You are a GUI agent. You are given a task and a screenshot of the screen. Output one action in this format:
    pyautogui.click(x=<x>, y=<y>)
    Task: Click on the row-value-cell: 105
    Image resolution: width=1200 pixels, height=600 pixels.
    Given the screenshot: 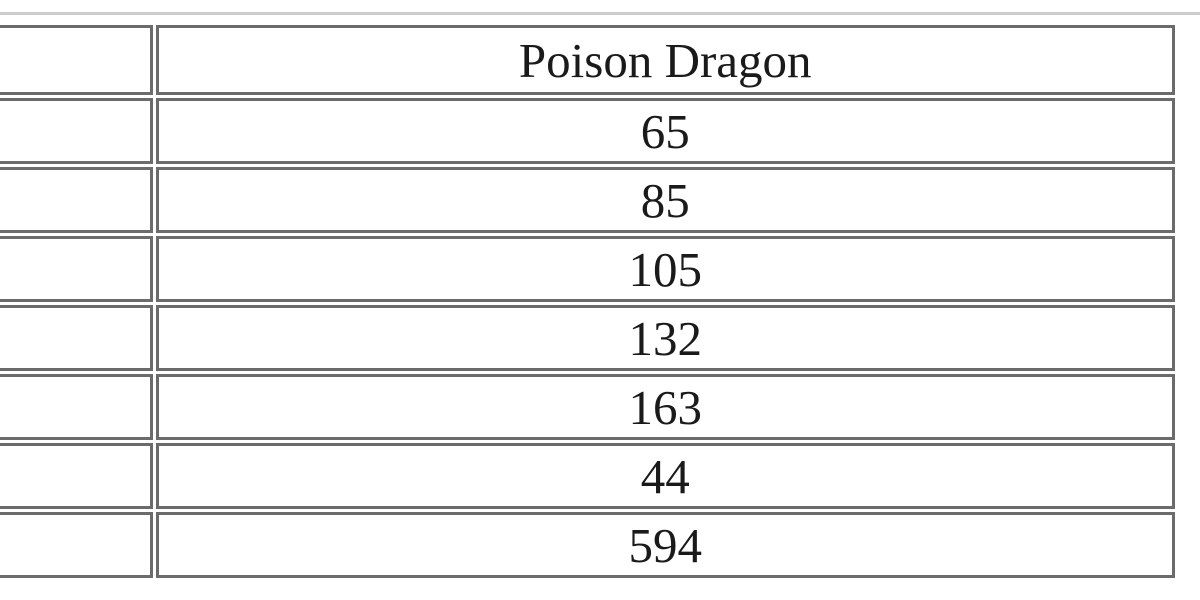 What is the action you would take?
    pyautogui.click(x=665, y=269)
    